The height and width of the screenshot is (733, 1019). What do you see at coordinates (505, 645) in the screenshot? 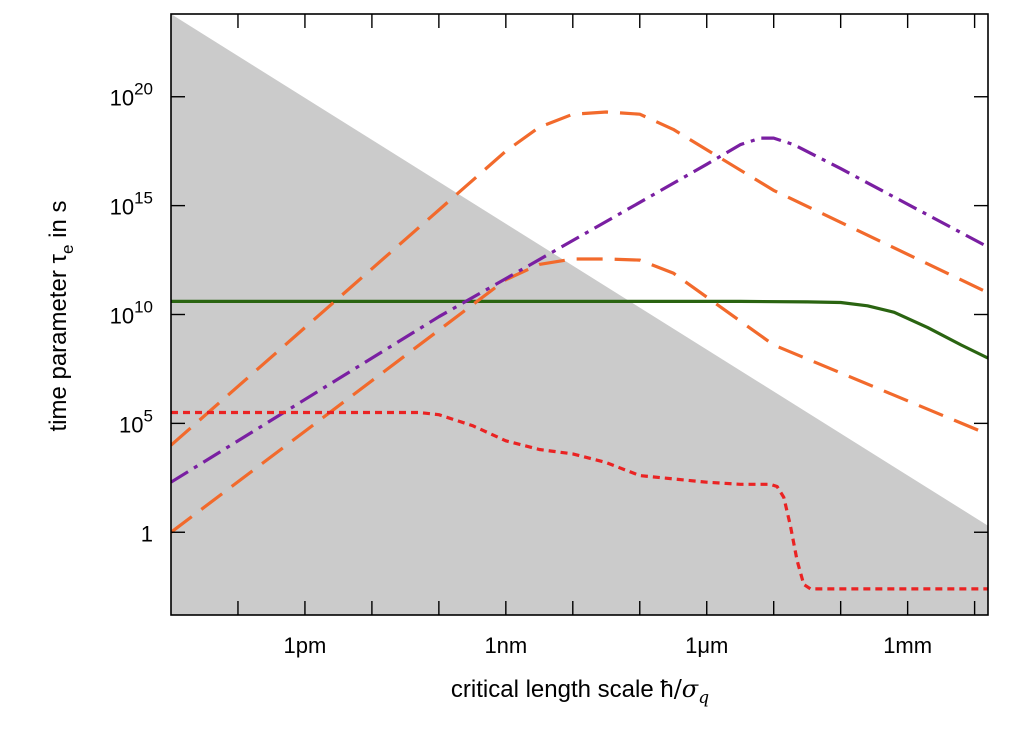
I see `x-tick-label: 1nm` at bounding box center [505, 645].